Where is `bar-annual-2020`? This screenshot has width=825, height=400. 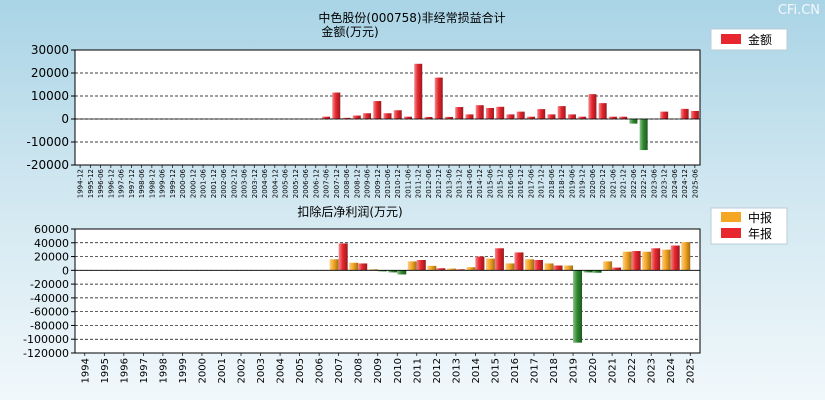
bar-annual-2020 is located at coordinates (597, 271).